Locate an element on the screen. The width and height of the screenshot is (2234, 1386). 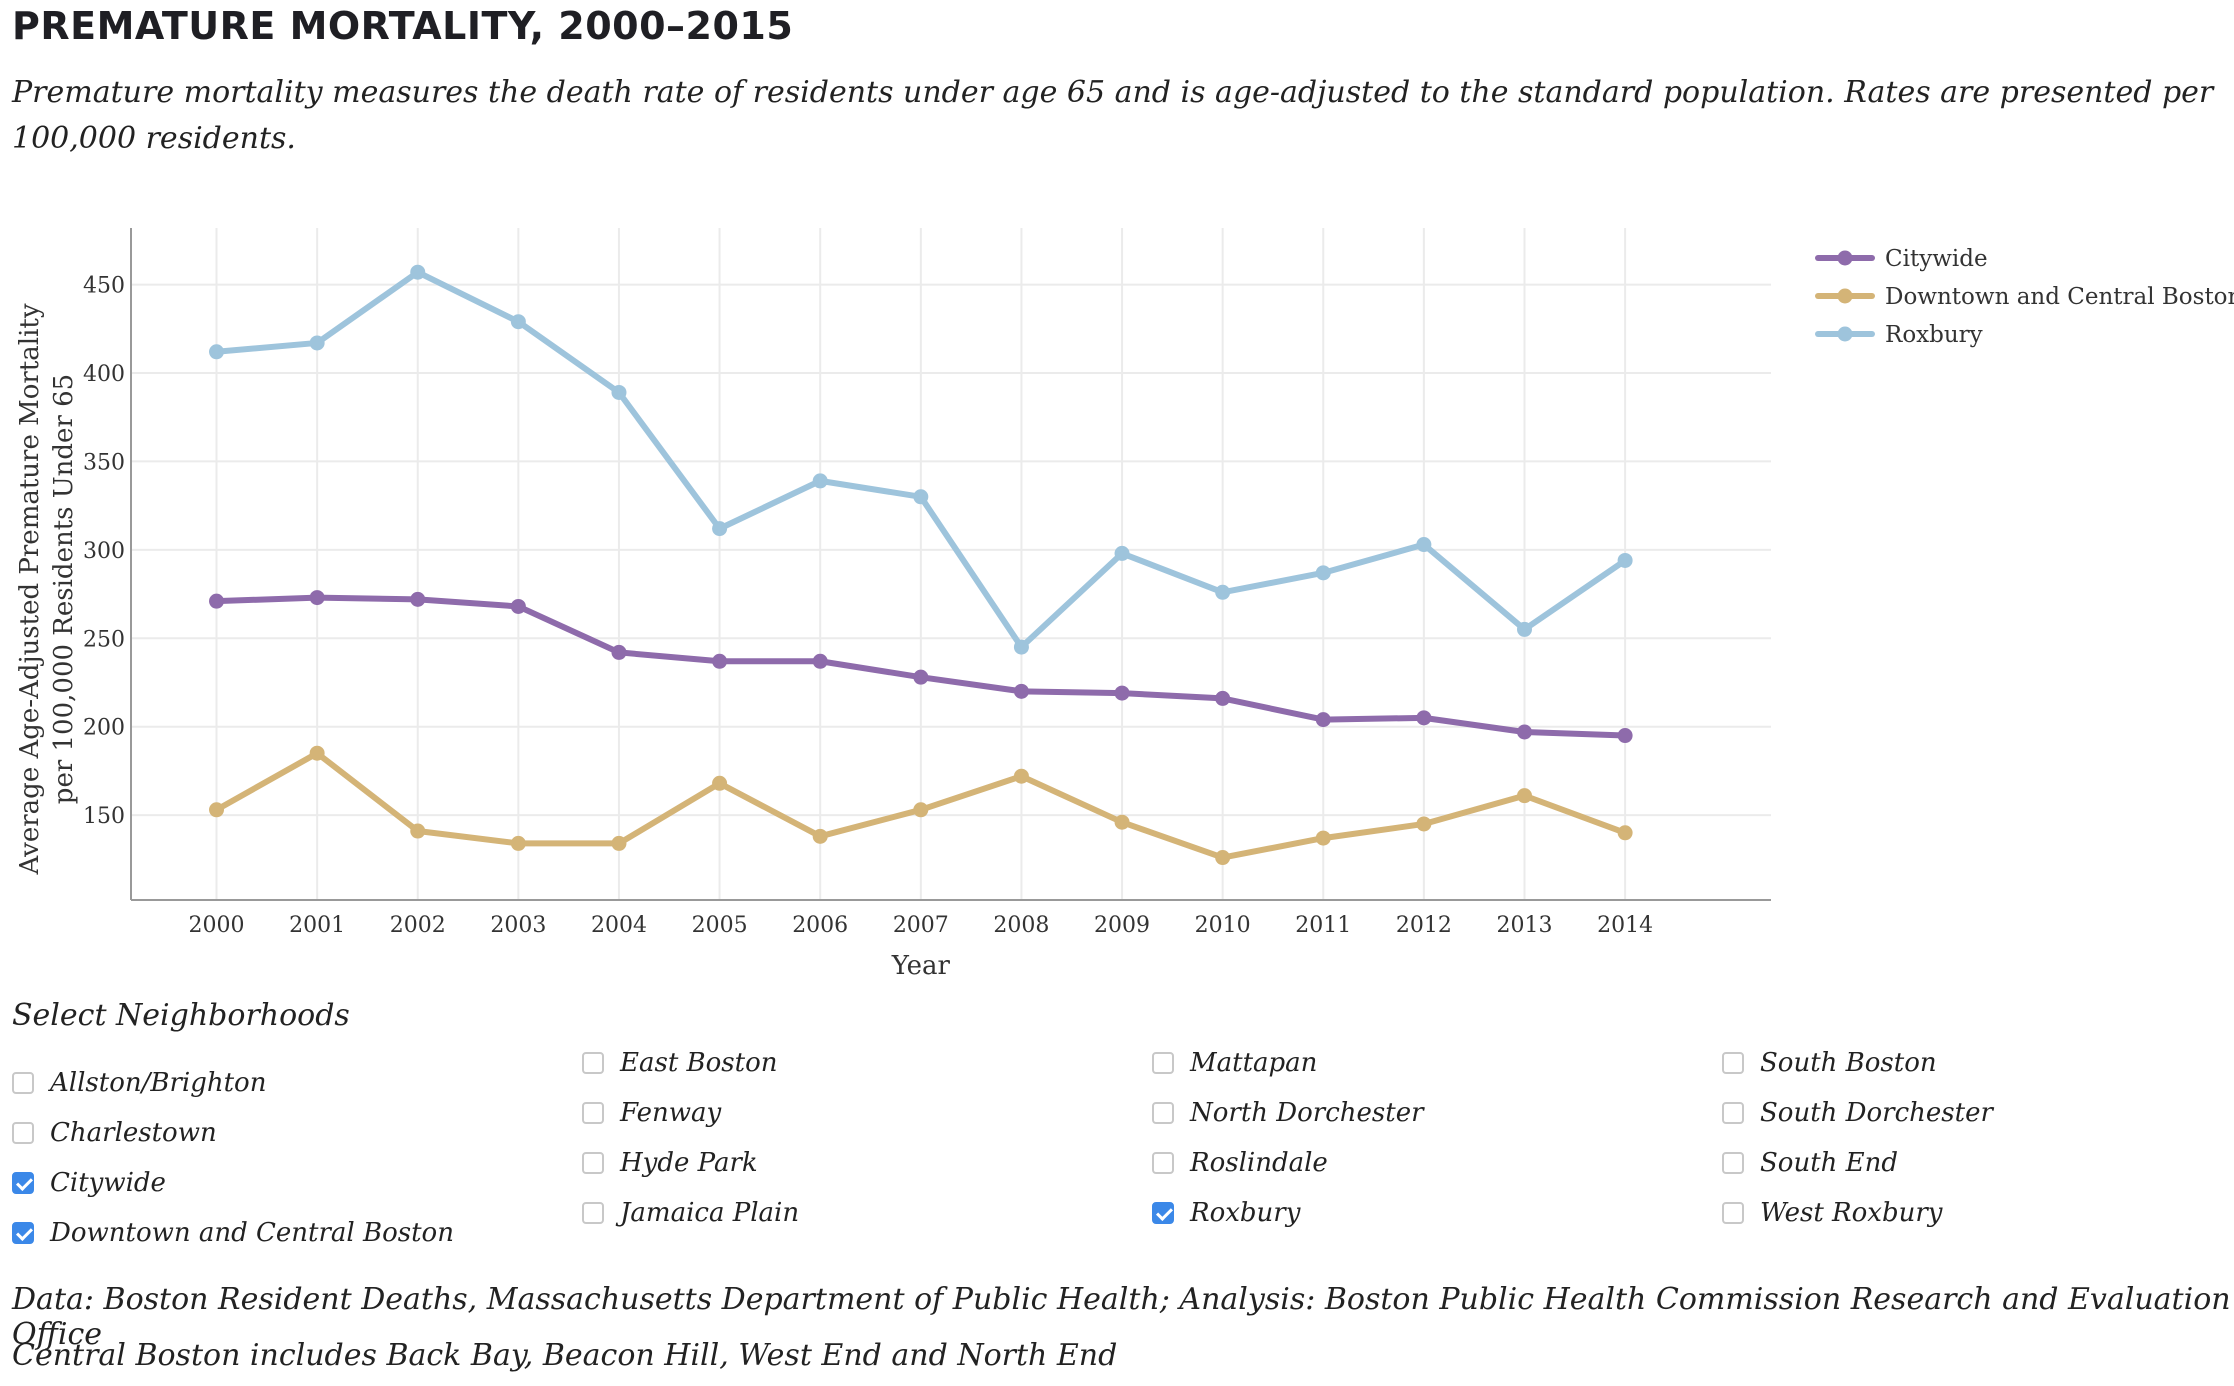
neighborhood-checkbox-row: Fenway is located at coordinates (651, 1113).